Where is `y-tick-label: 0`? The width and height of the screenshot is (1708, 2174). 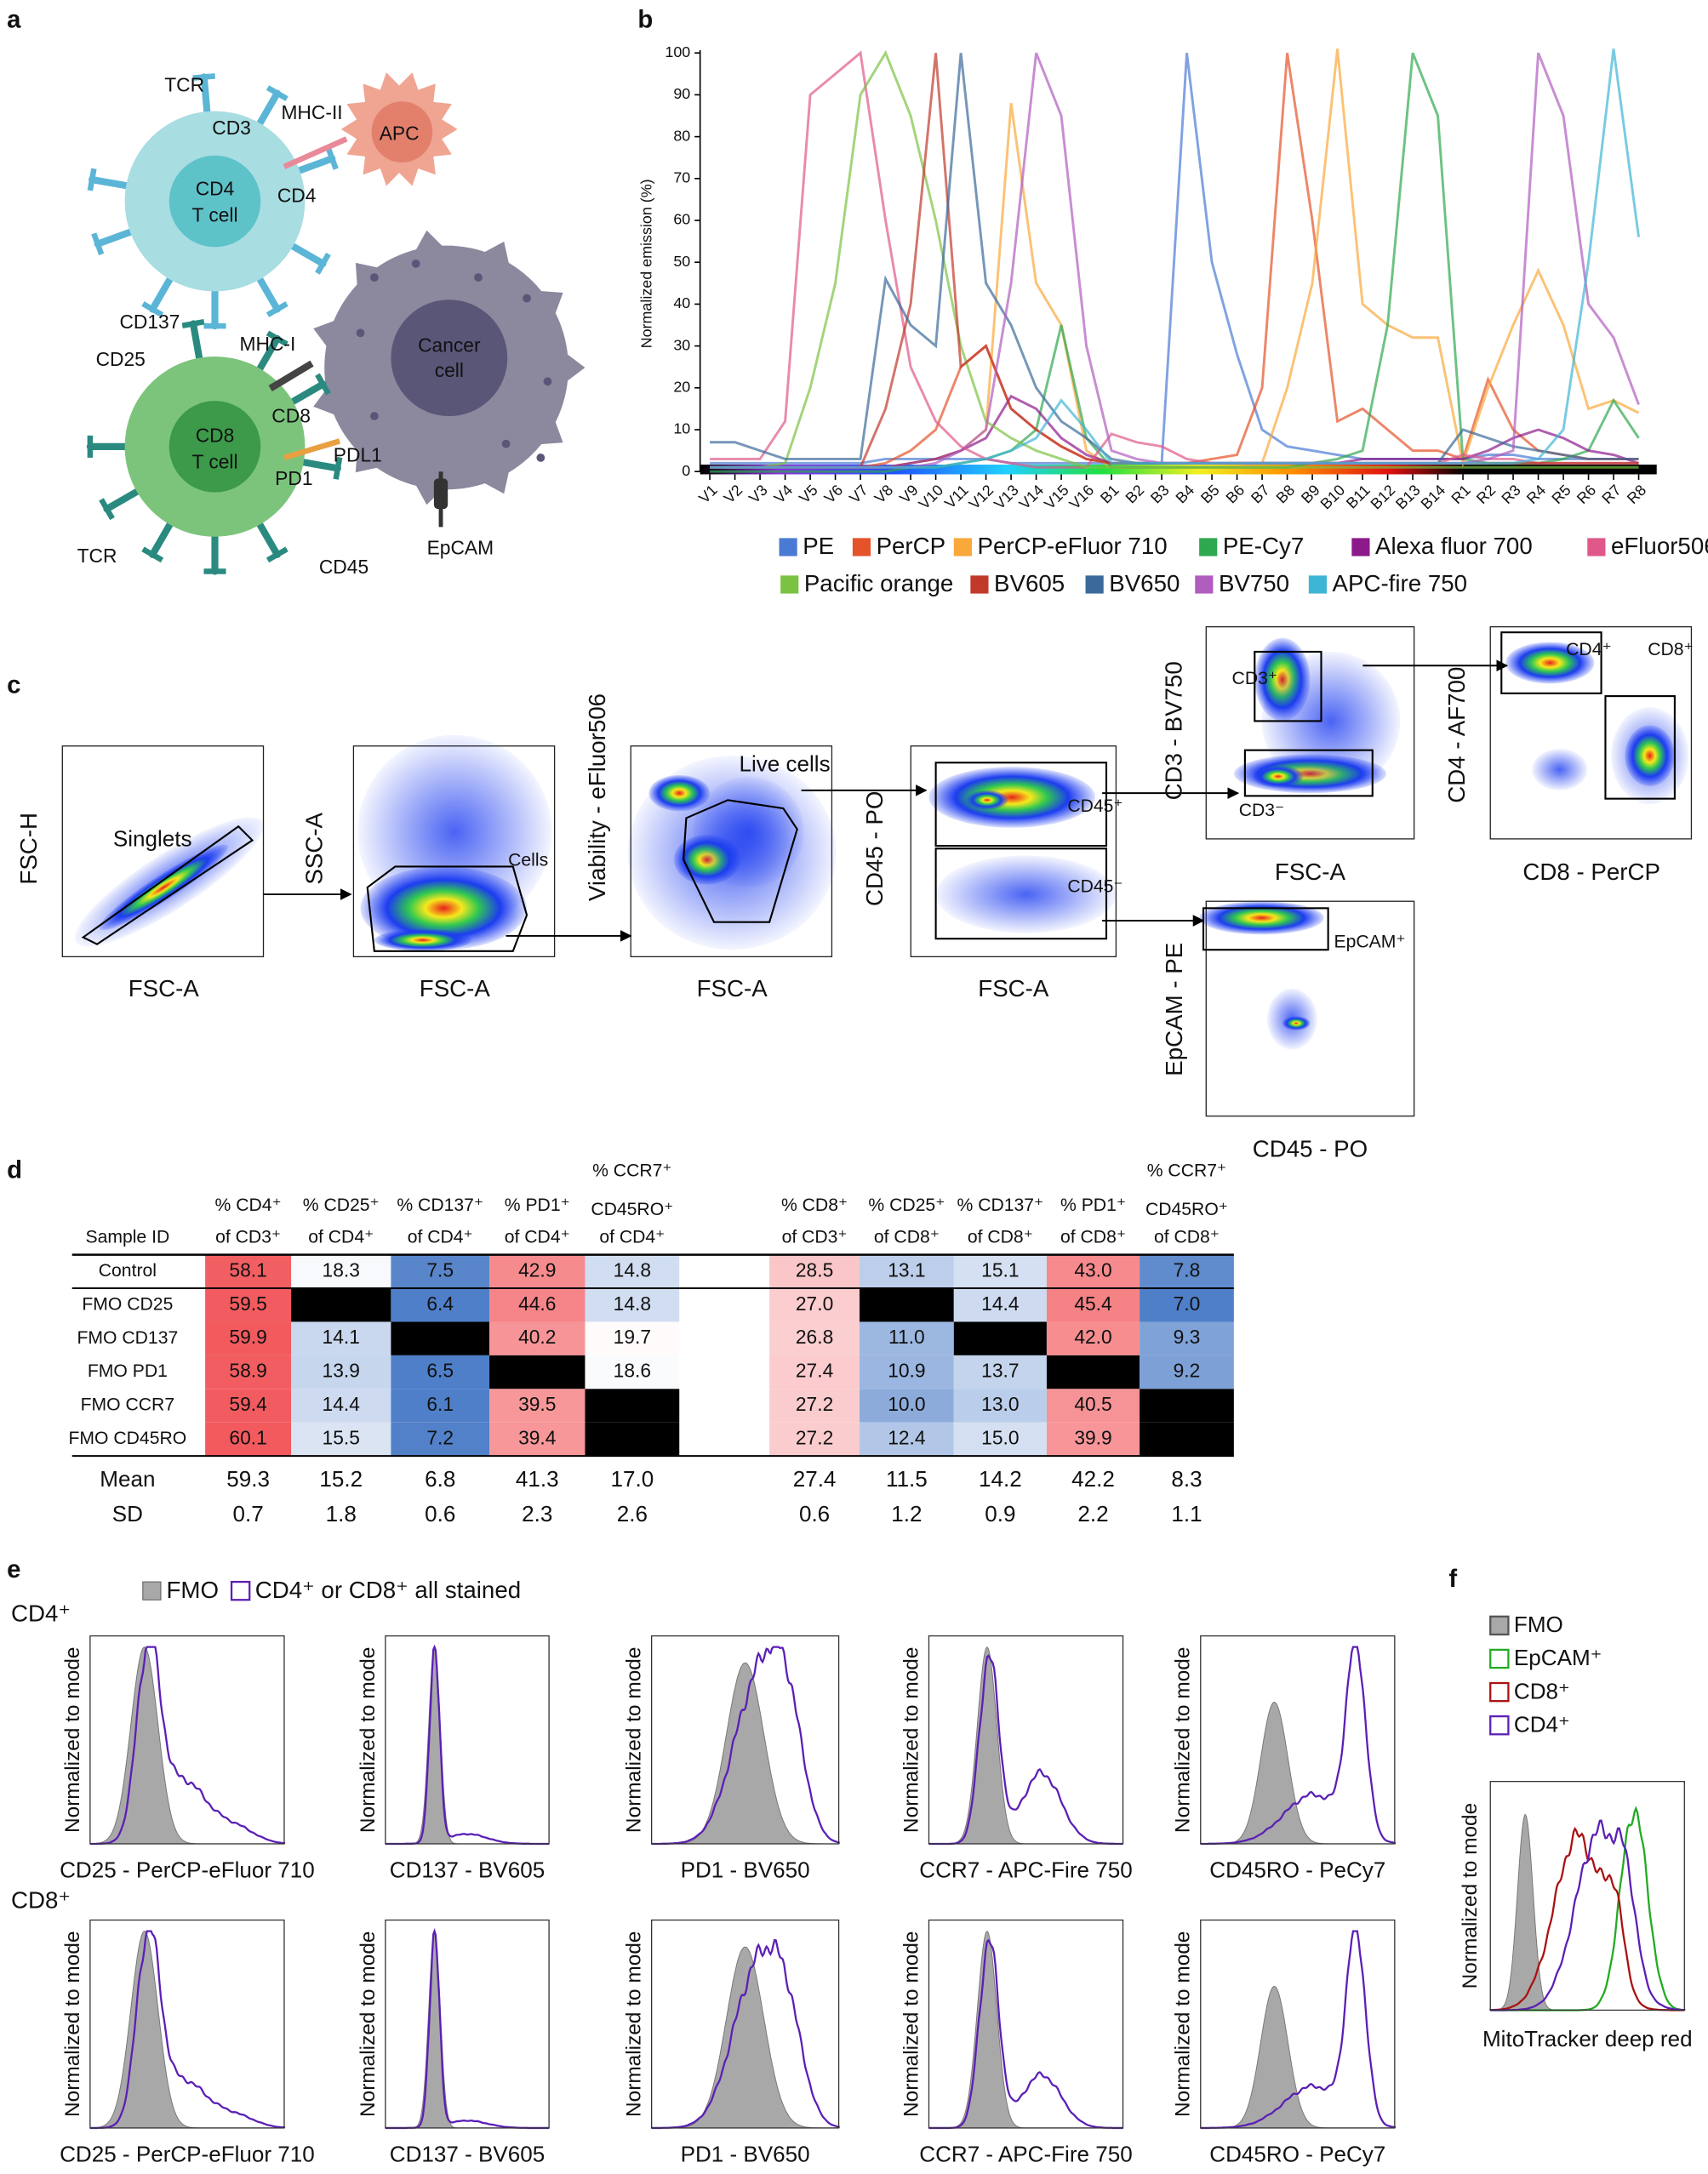 y-tick-label: 0 is located at coordinates (686, 470).